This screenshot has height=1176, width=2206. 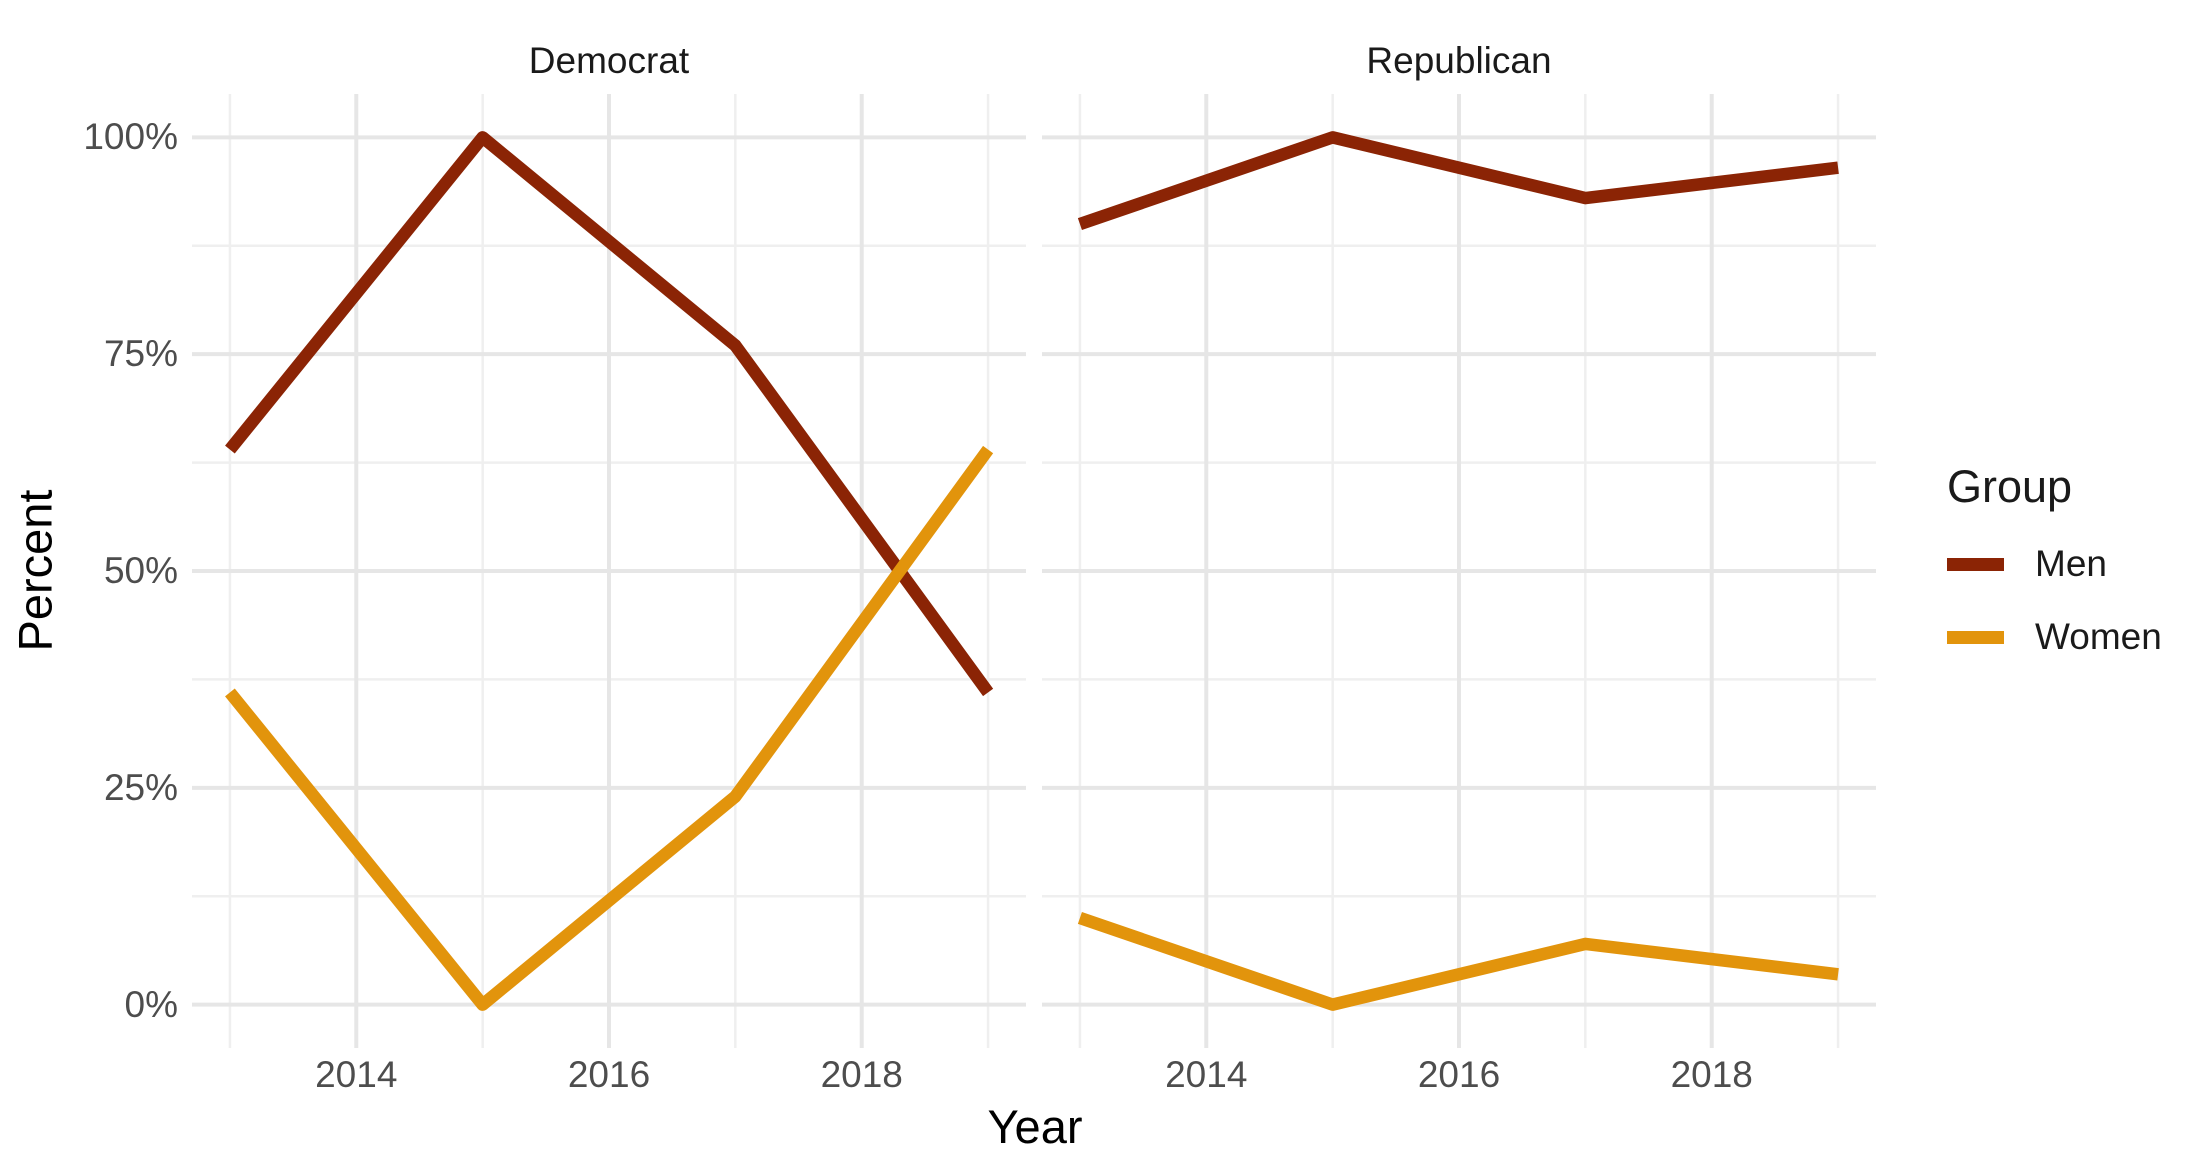 What do you see at coordinates (609, 60) in the screenshot?
I see `facet-title-democrat: Democrat` at bounding box center [609, 60].